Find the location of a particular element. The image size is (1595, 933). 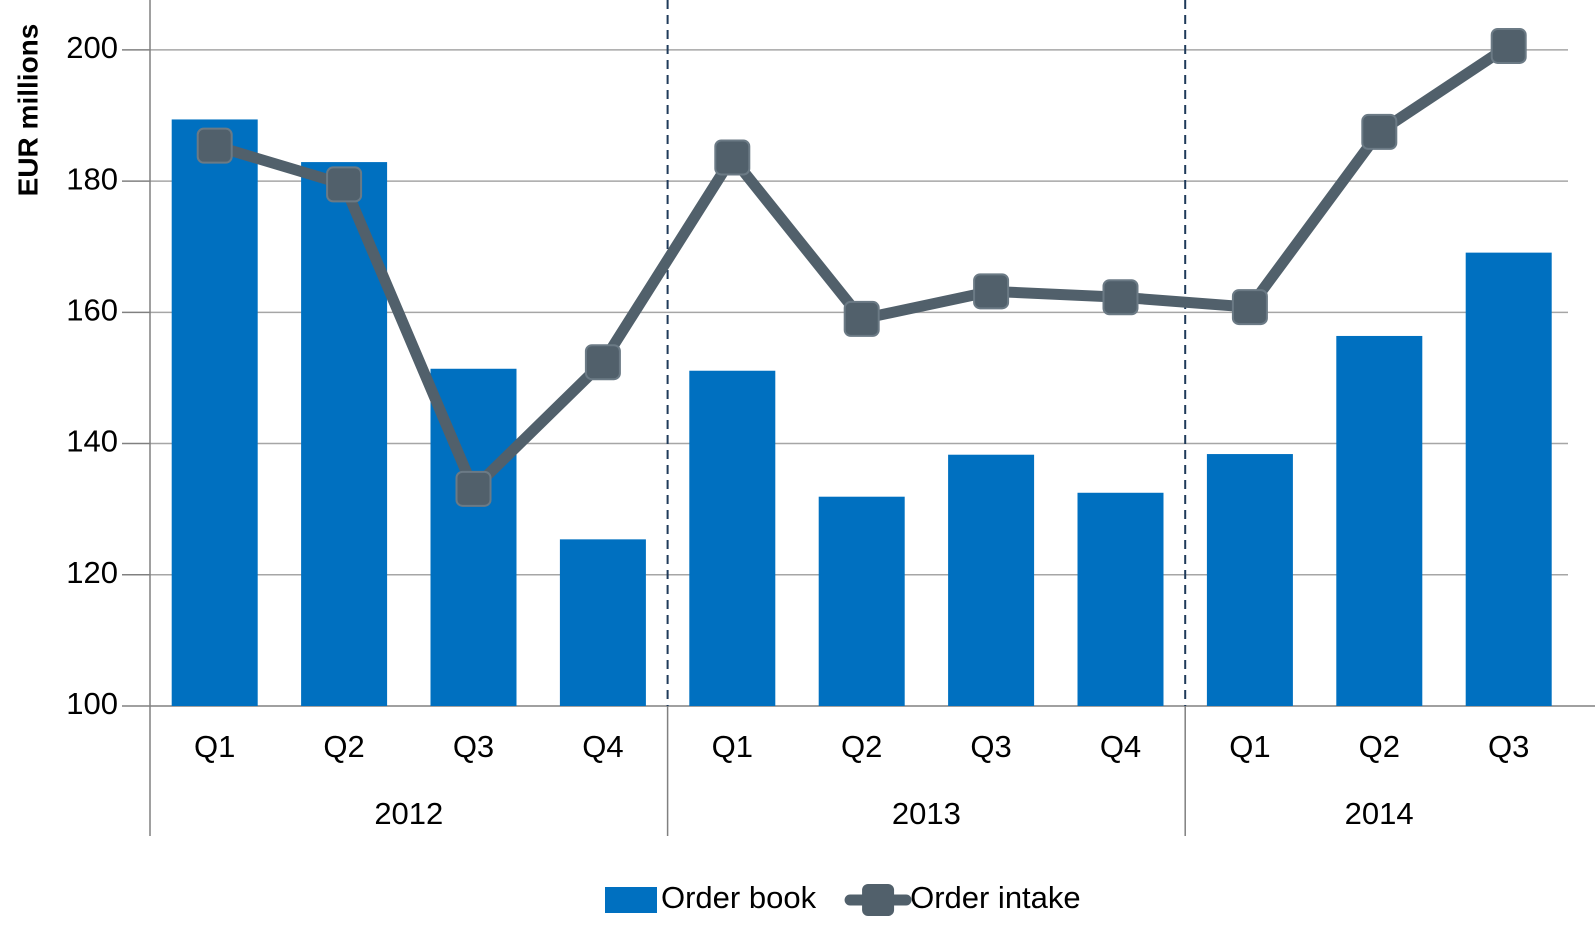

y-tick-label: 100 is located at coordinates (92, 703).